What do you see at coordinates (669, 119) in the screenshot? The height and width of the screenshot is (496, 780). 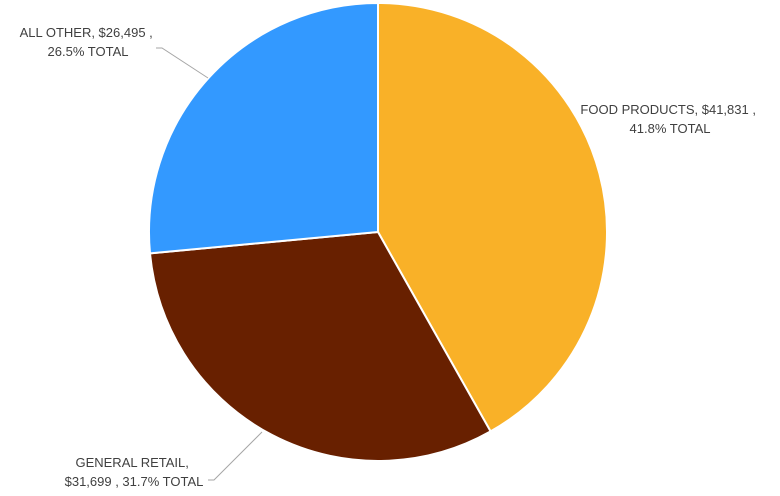 I see `data-label-food-products: FOOD PRODUCTS, $41,831 , 41.8% TOTAL` at bounding box center [669, 119].